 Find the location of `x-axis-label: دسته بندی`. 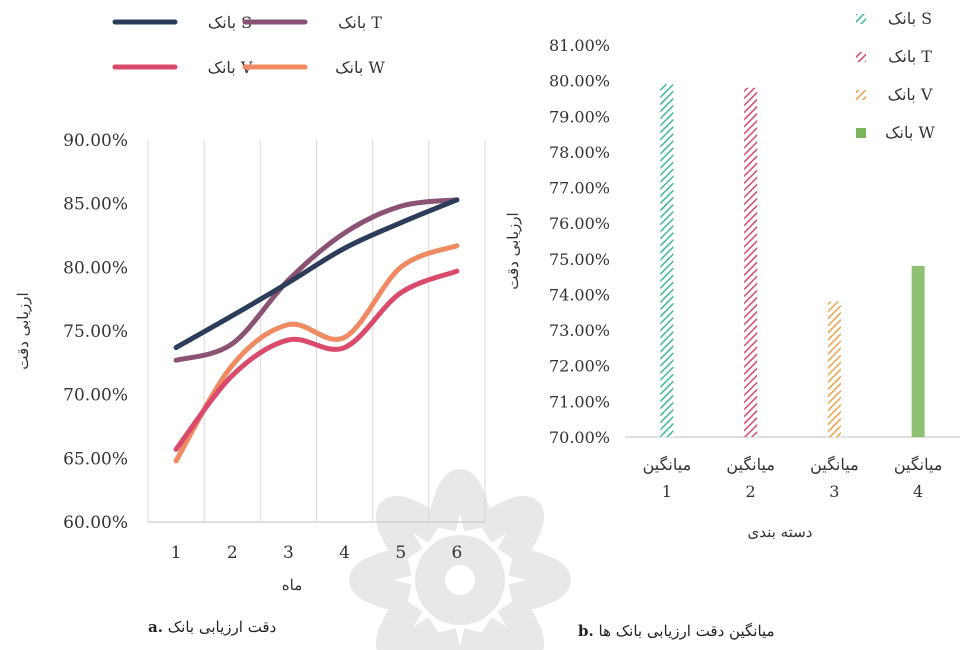

x-axis-label: دسته بندی is located at coordinates (780, 532).